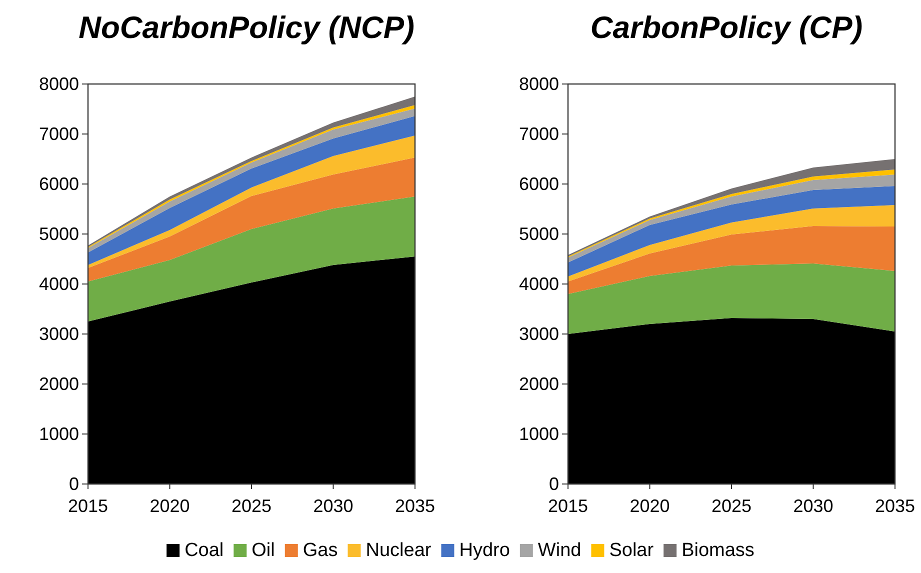 The image size is (921, 573). What do you see at coordinates (631, 550) in the screenshot?
I see `legend-label: Solar` at bounding box center [631, 550].